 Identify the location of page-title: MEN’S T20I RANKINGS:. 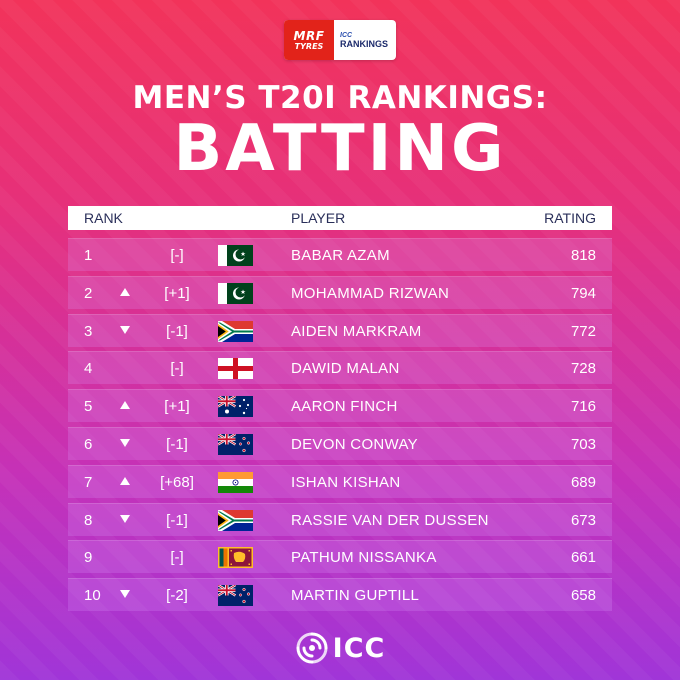
(340, 98).